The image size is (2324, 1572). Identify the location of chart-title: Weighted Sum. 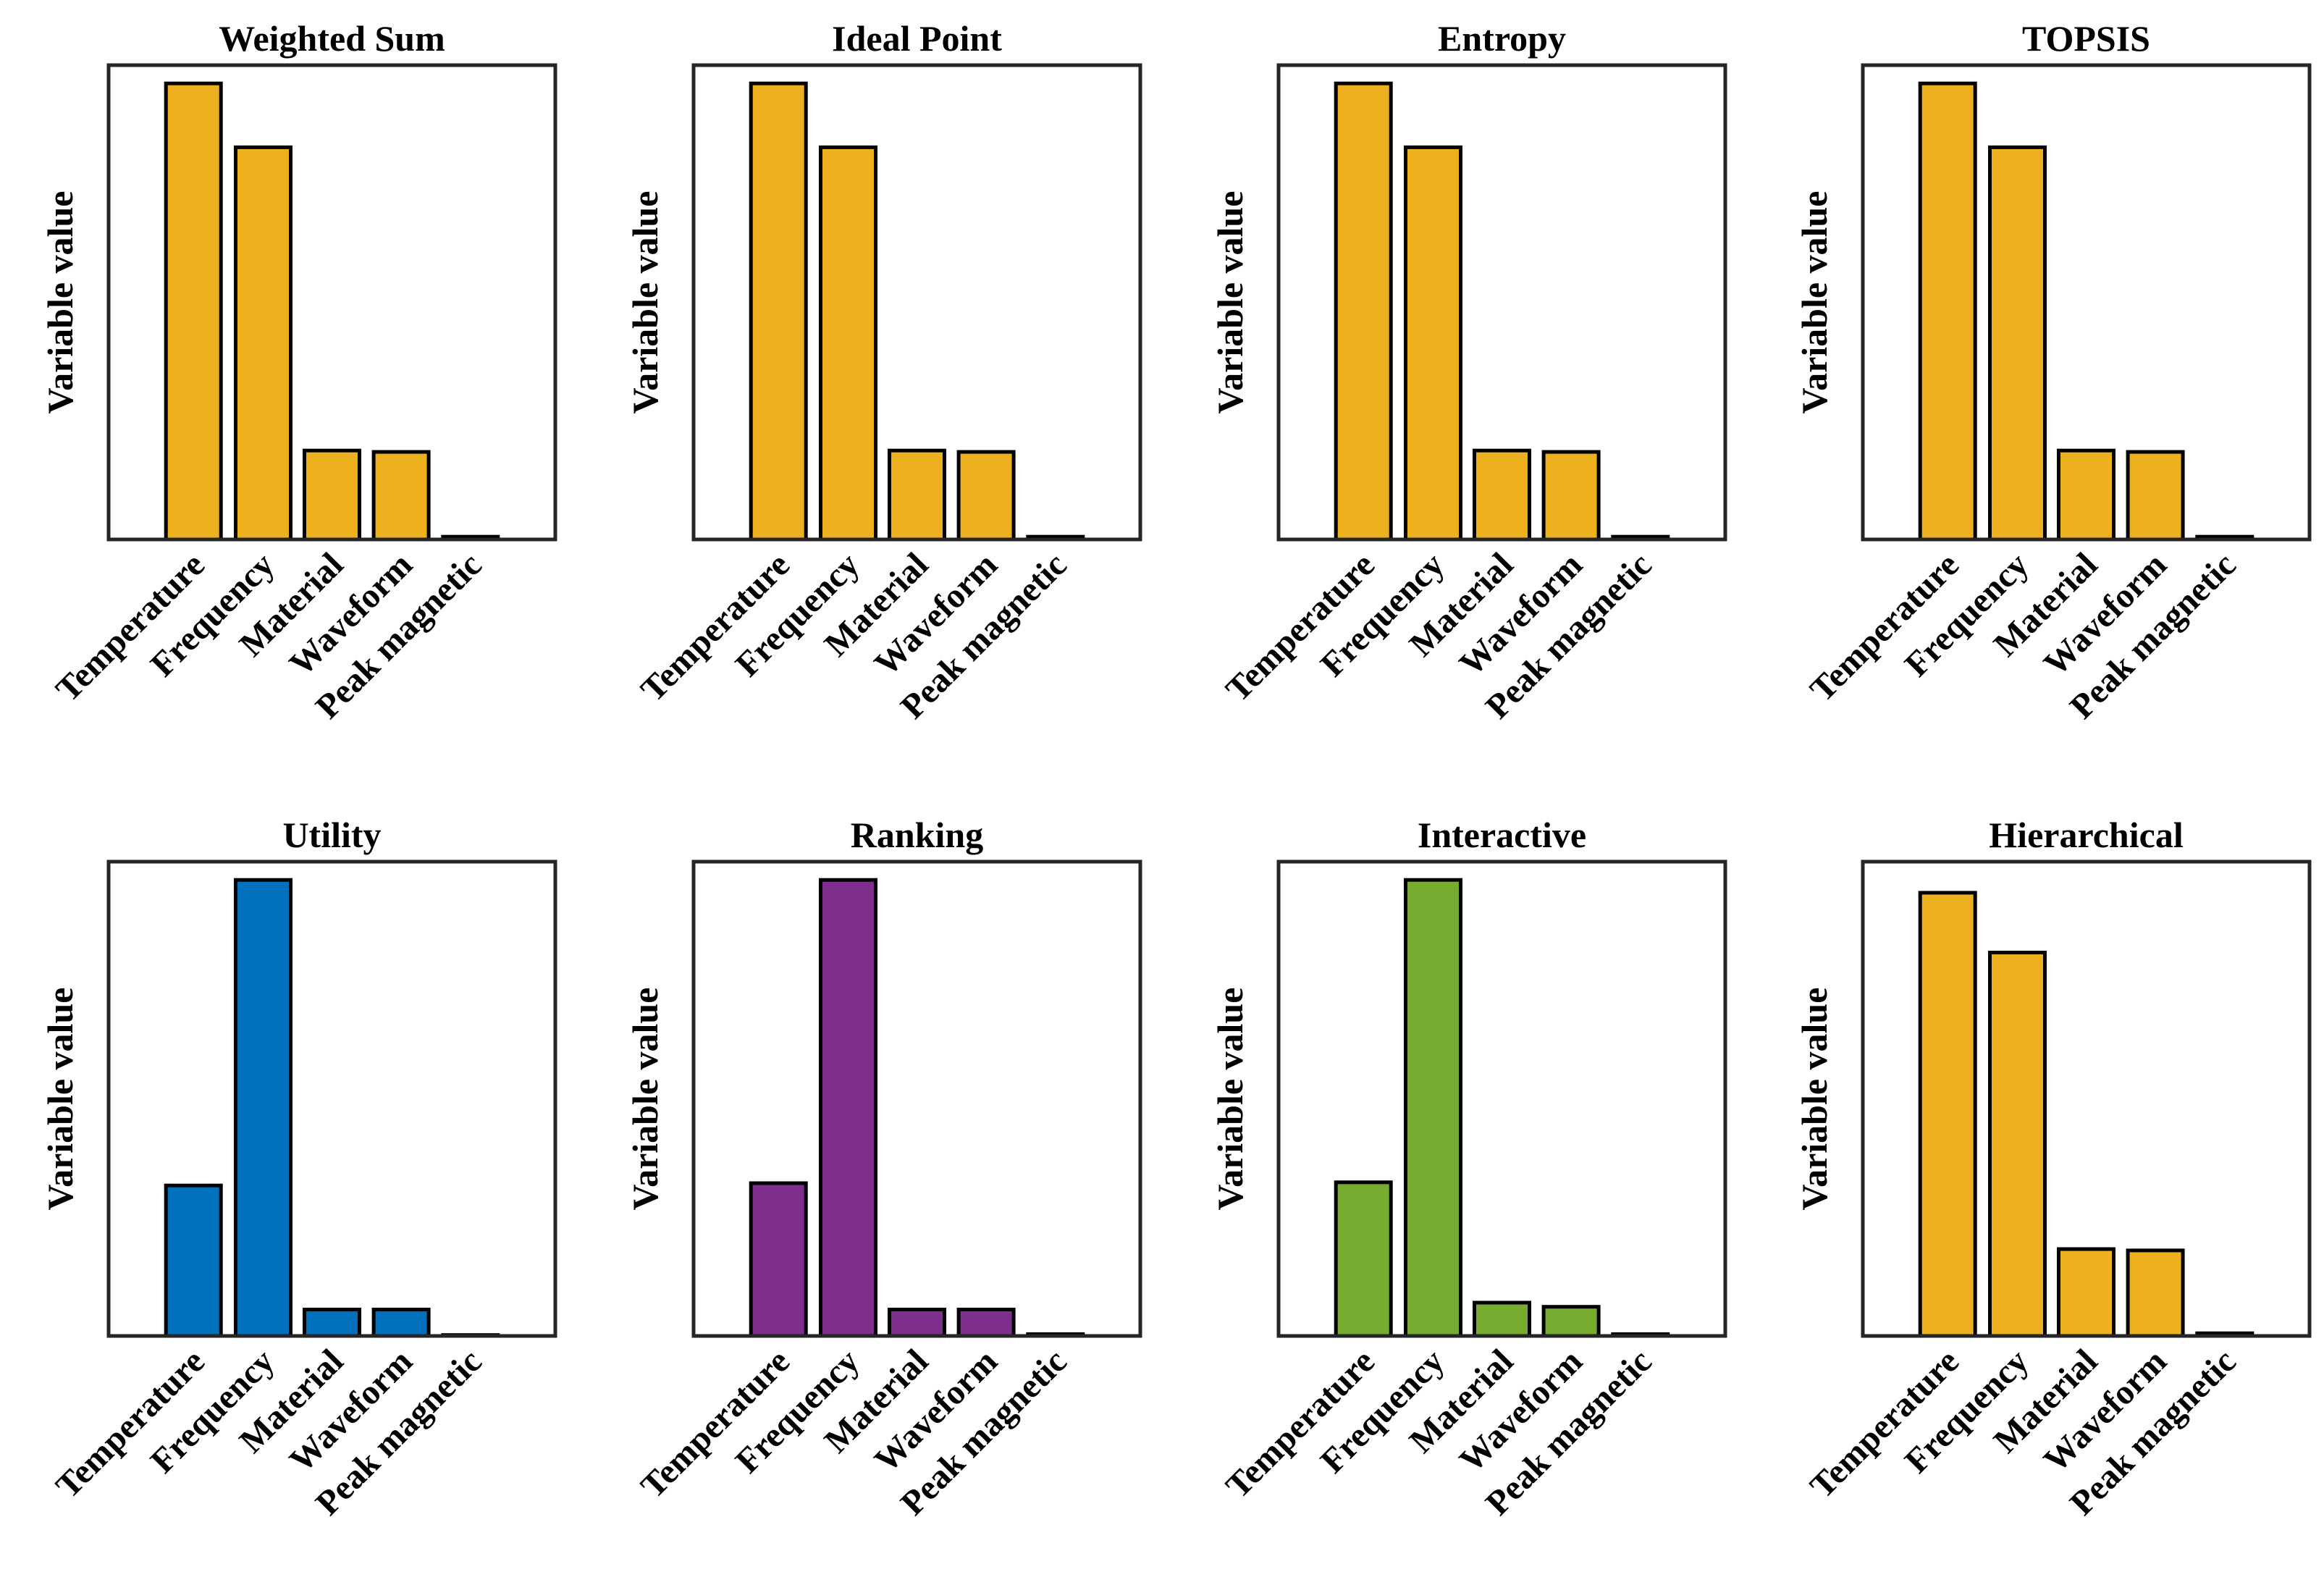
(332, 38).